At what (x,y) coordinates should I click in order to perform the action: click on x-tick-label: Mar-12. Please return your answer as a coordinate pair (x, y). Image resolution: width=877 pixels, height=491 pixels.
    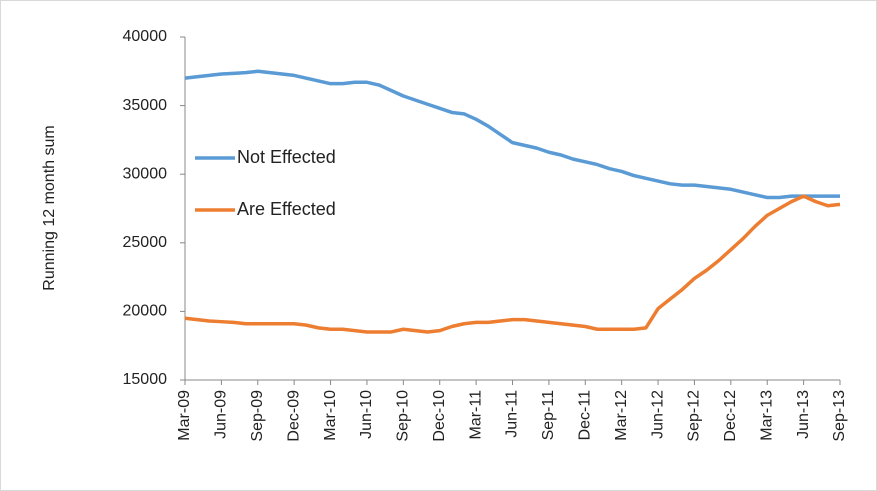
    Looking at the image, I should click on (621, 415).